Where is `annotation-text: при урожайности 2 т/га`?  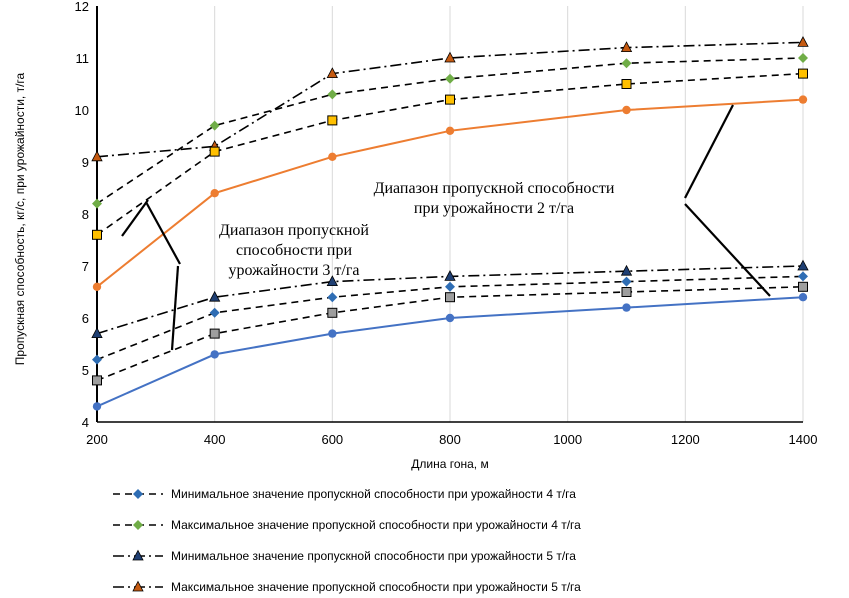 annotation-text: при урожайности 2 т/га is located at coordinates (494, 208).